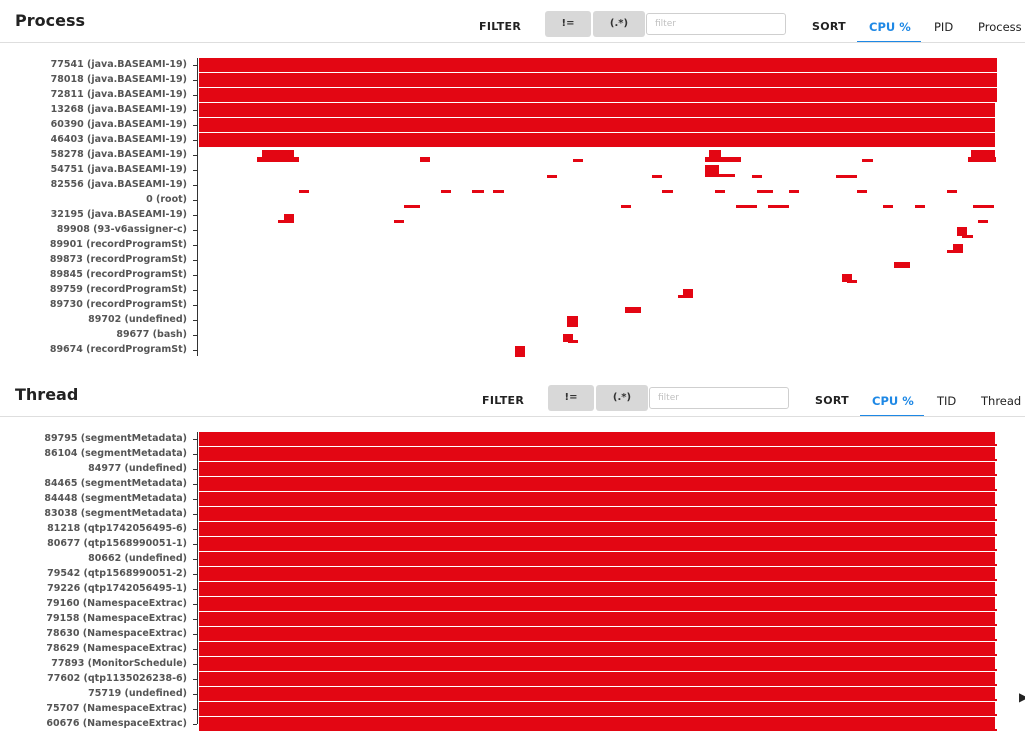 The image size is (1025, 731). What do you see at coordinates (719, 398) in the screenshot?
I see `thread-filter-input` at bounding box center [719, 398].